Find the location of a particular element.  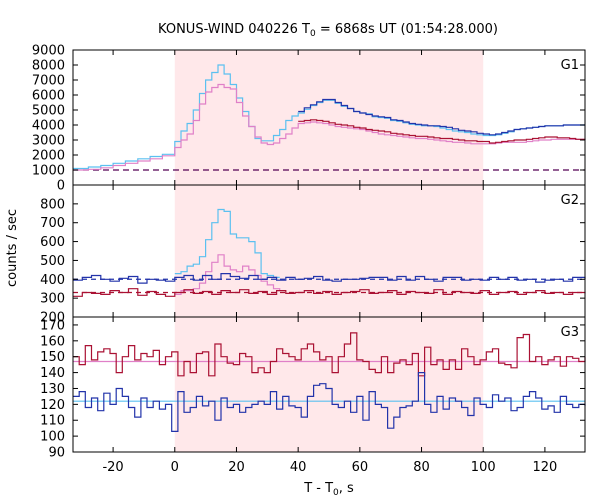

x-tick-label-0: -20 is located at coordinates (112, 467).